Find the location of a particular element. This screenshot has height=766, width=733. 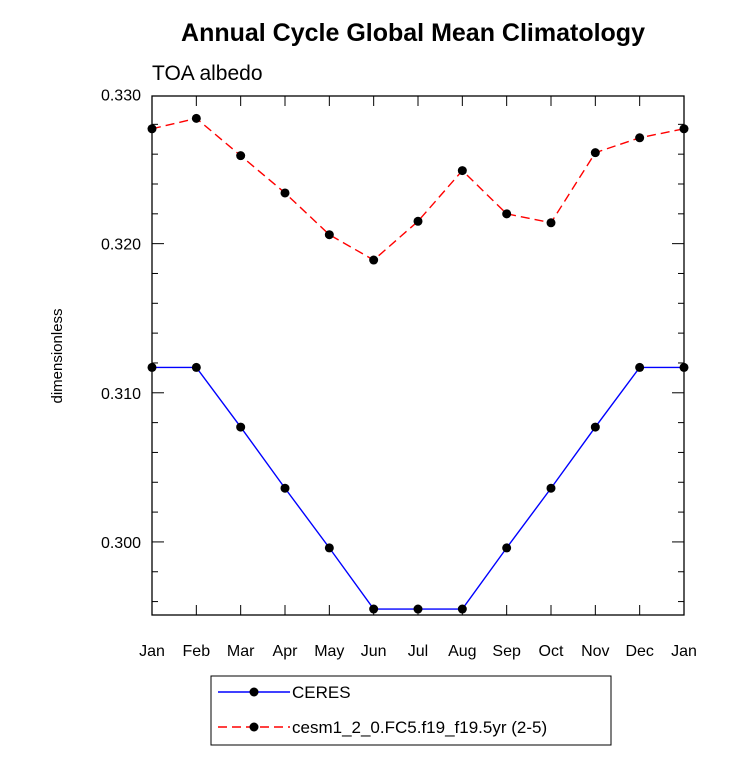

x-tick-label: Nov is located at coordinates (595, 651).